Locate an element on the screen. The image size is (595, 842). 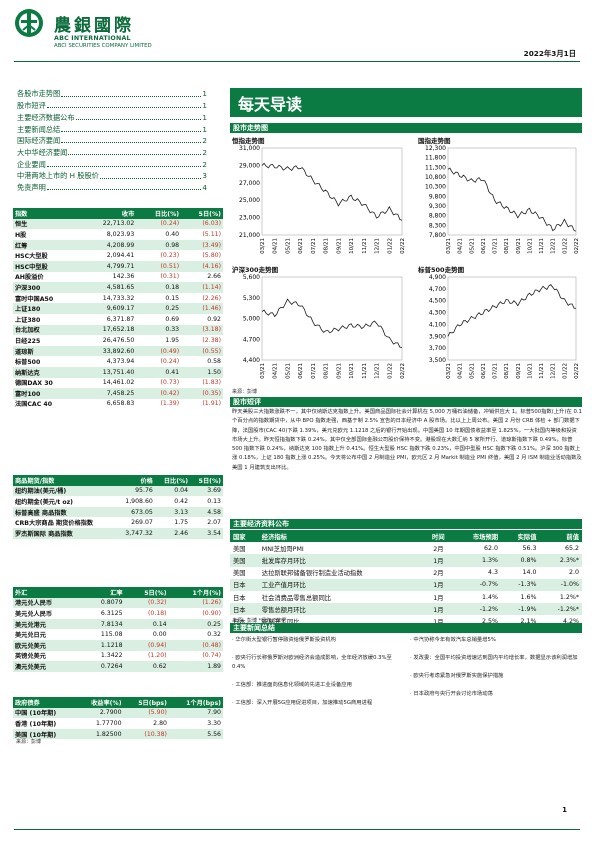
table-cell: 4,208.99 is located at coordinates (108, 245).